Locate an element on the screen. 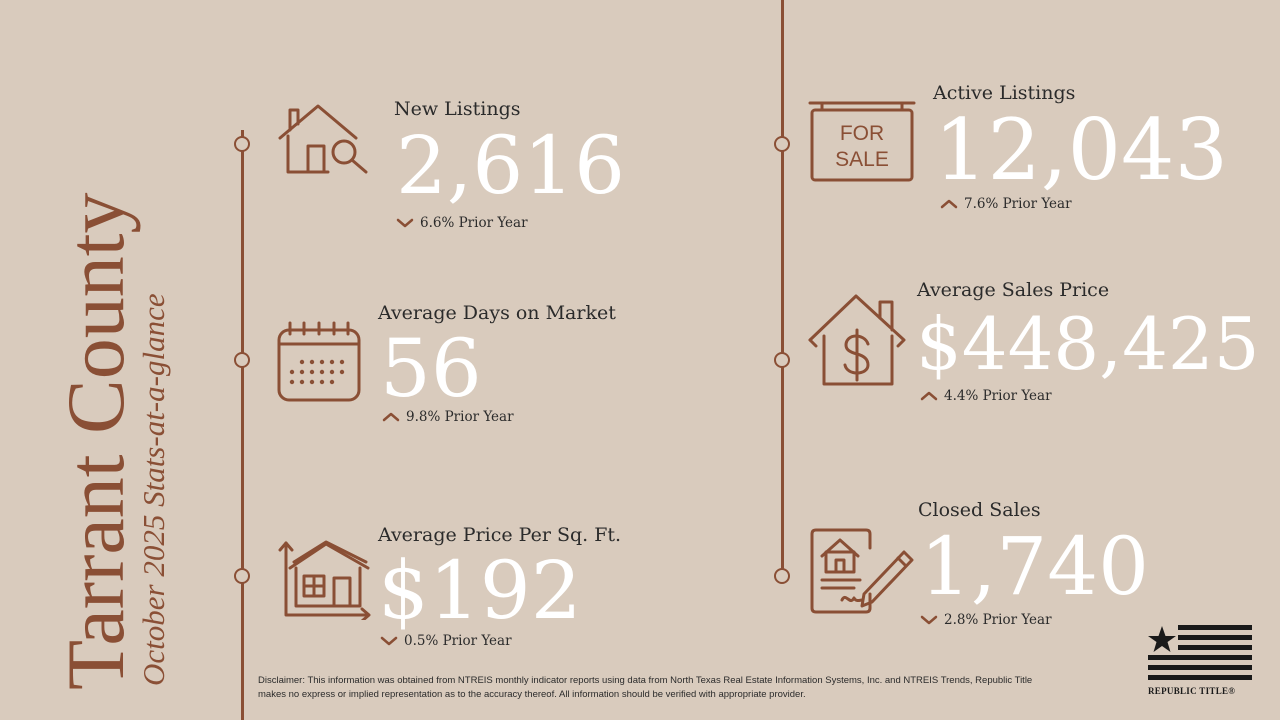  calendar-icon is located at coordinates (319, 364).